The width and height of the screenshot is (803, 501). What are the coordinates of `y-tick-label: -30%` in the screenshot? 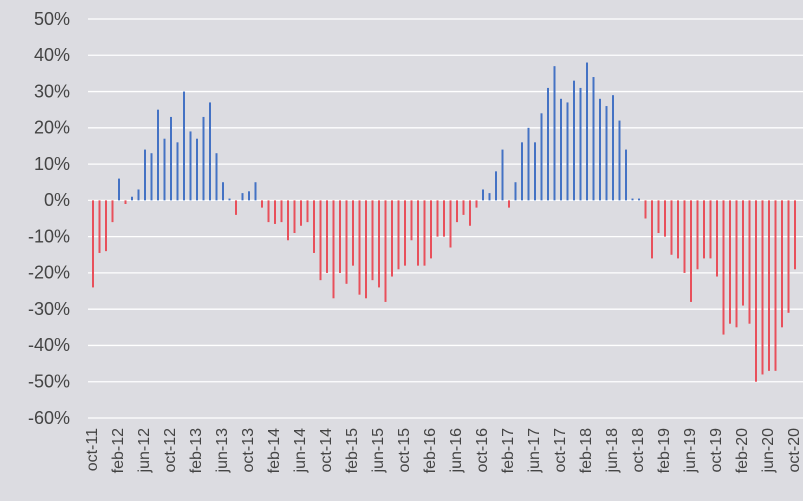 It's located at (49, 309).